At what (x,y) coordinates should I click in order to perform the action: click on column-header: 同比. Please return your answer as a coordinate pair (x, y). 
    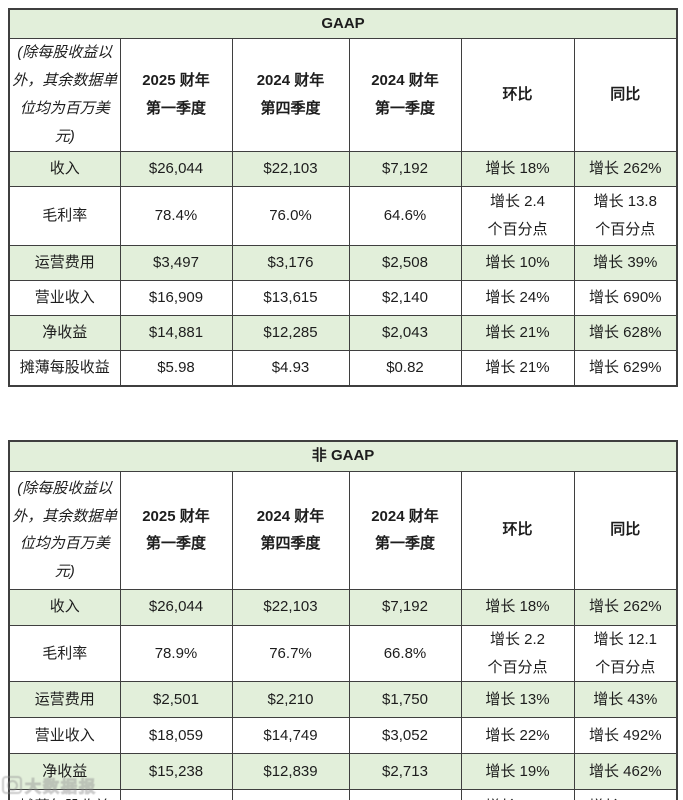
    Looking at the image, I should click on (625, 94).